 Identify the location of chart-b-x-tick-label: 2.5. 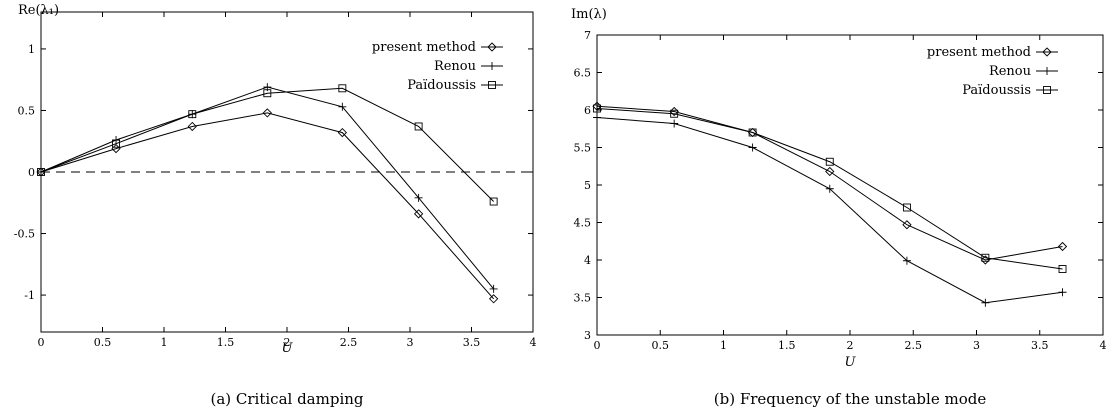
(914, 345).